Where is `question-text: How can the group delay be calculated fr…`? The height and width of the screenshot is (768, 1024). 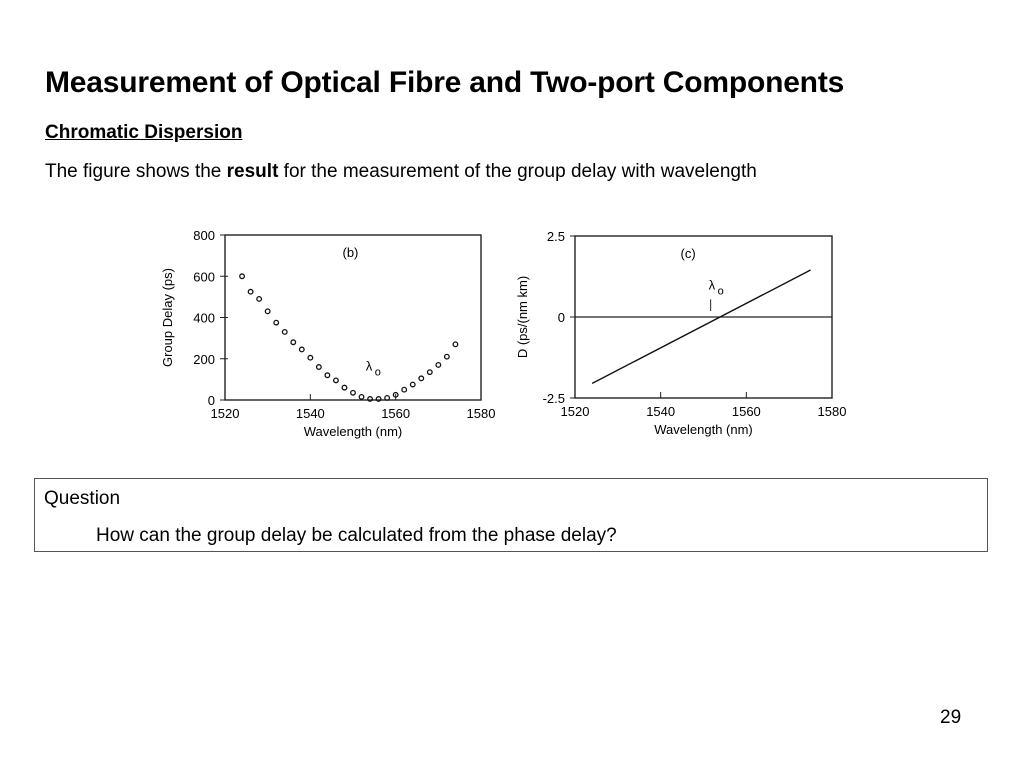 question-text: How can the group delay be calculated fr… is located at coordinates (356, 535).